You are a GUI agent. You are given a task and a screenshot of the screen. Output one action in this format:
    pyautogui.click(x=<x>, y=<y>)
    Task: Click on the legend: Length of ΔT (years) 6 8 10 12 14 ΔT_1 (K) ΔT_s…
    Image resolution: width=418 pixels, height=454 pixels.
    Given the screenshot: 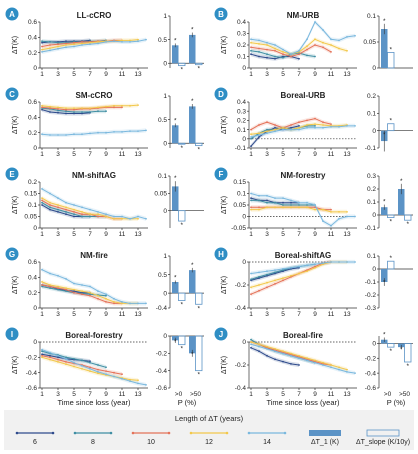 What is the action you would take?
    pyautogui.click(x=209, y=430)
    